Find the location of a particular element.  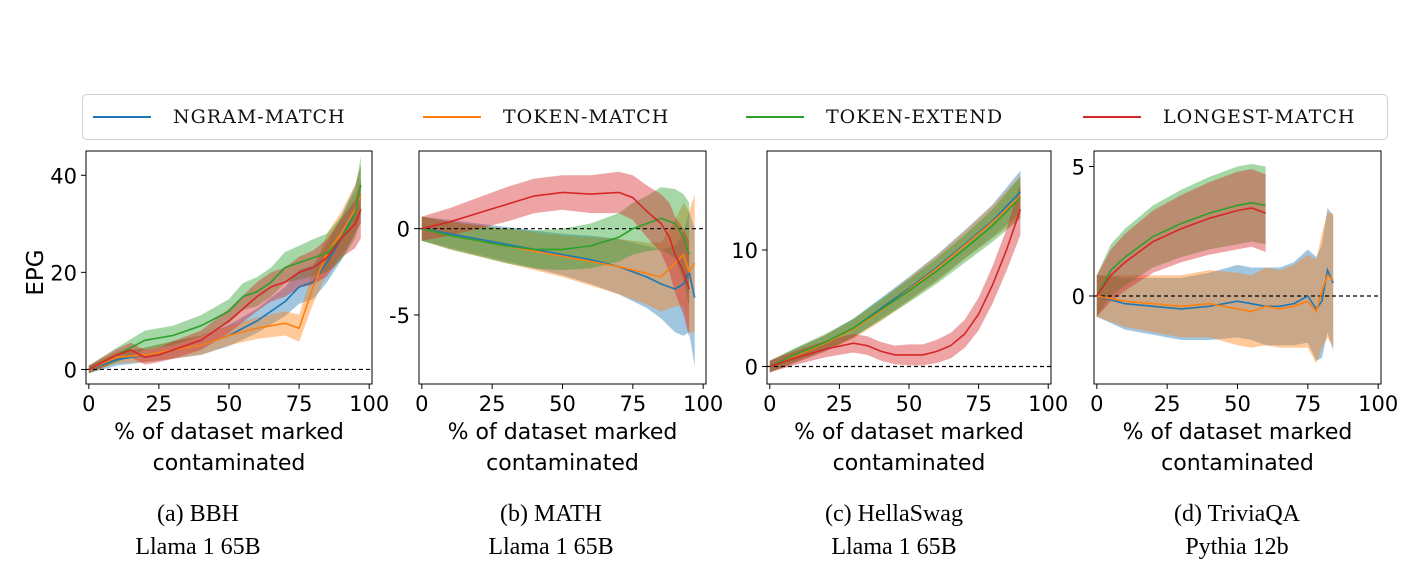

panel-c-band-token-match is located at coordinates (895, 274).